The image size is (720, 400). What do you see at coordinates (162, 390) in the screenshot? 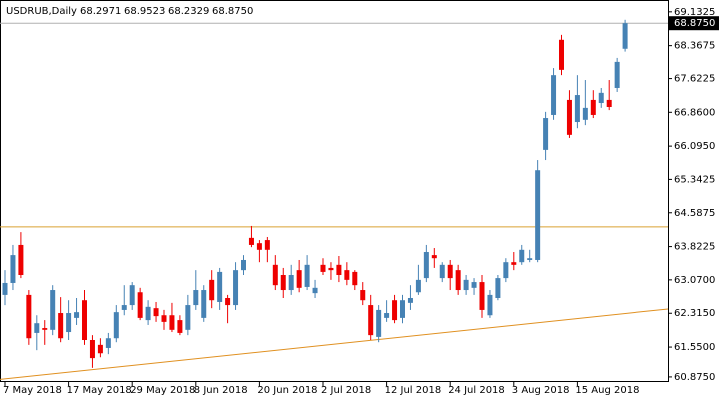
I see `x-tick-label: 29 May 2018` at bounding box center [162, 390].